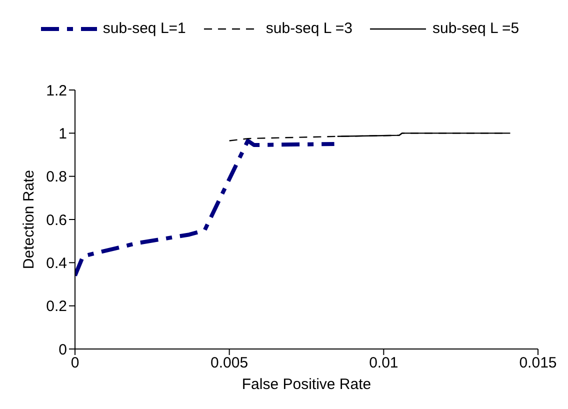 The image size is (568, 409). I want to click on x-axis-title: False Positive Rate, so click(307, 384).